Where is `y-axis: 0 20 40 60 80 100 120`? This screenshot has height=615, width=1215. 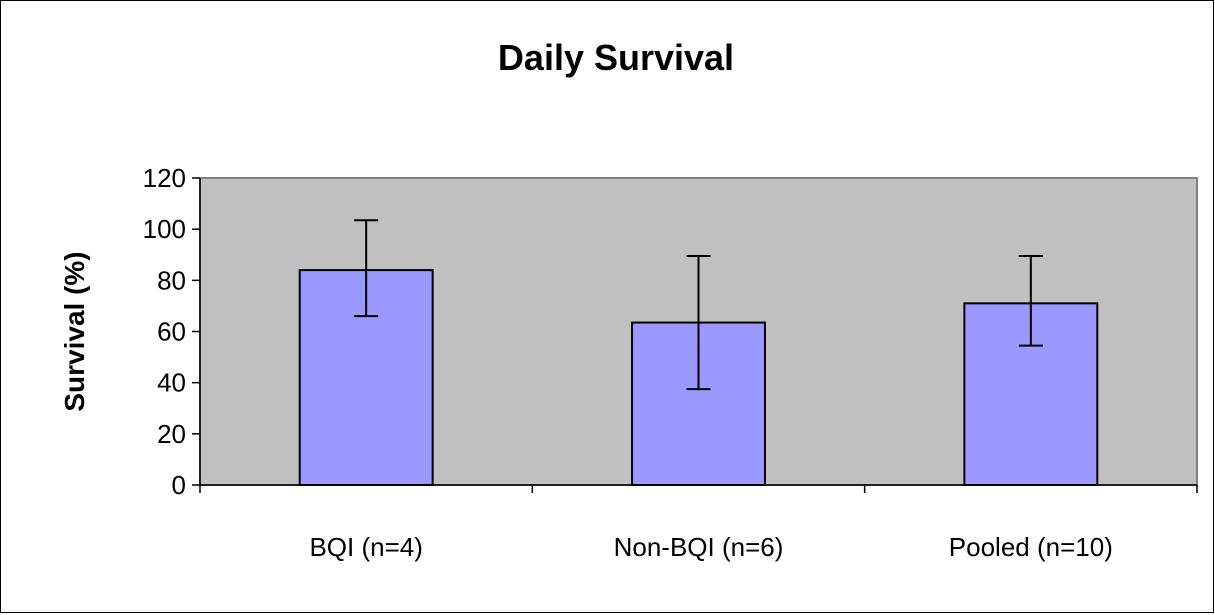 y-axis: 0 20 40 60 80 100 120 is located at coordinates (172, 331).